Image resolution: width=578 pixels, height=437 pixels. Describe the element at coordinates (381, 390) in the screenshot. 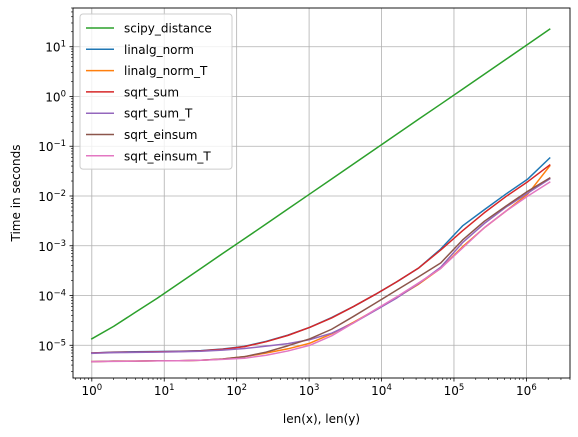

I see `x-tick-label: 104` at that location.